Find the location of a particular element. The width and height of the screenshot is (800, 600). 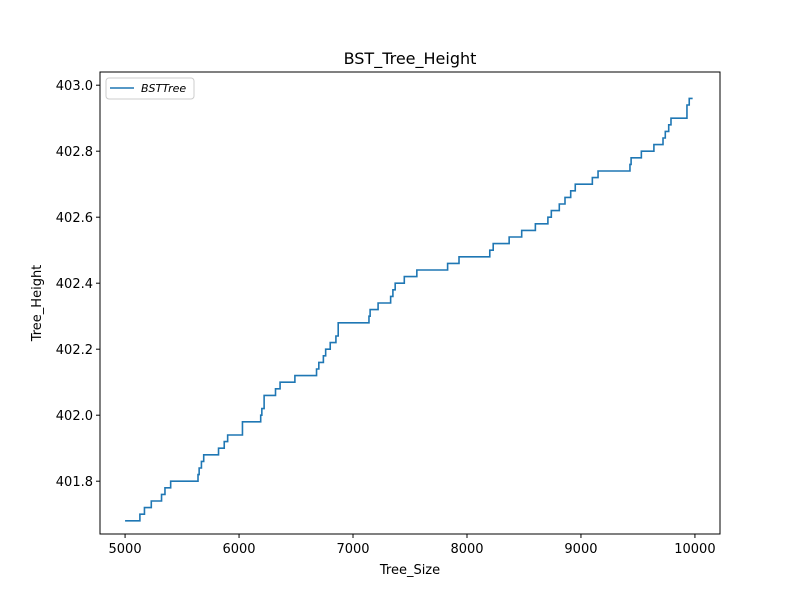

x-tick-label: 5000 is located at coordinates (125, 549).